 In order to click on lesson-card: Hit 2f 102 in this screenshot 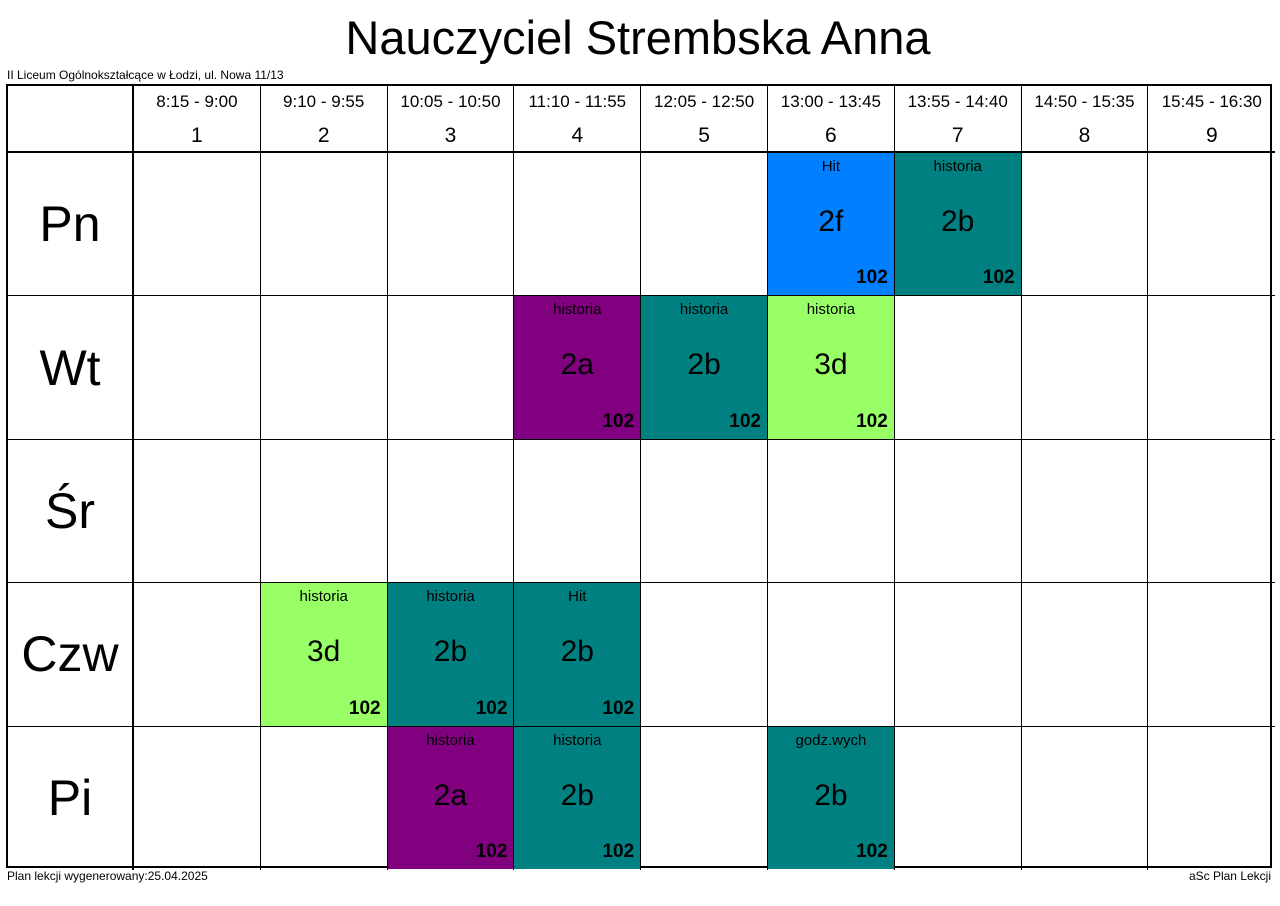, I will do `click(831, 224)`.